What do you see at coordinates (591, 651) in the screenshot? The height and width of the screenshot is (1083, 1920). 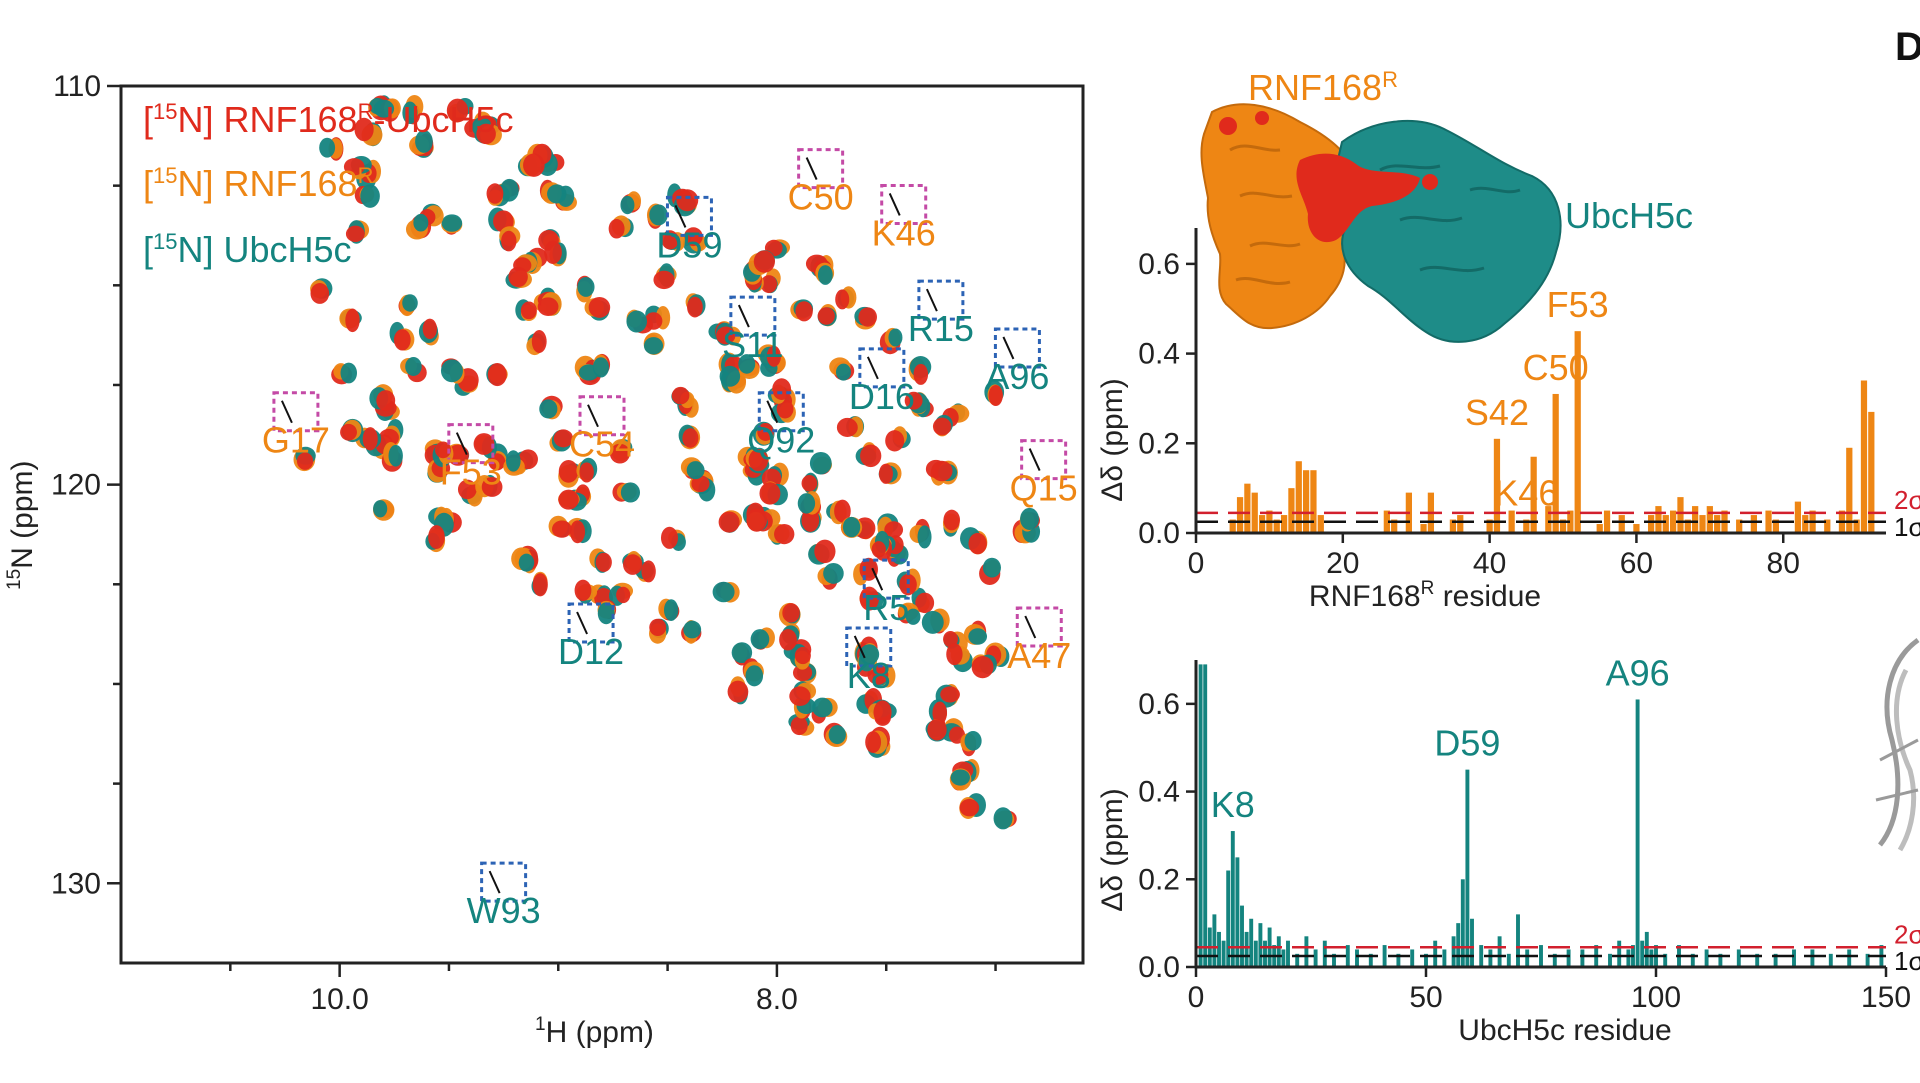 I see `hsqc-peak-label: D12` at bounding box center [591, 651].